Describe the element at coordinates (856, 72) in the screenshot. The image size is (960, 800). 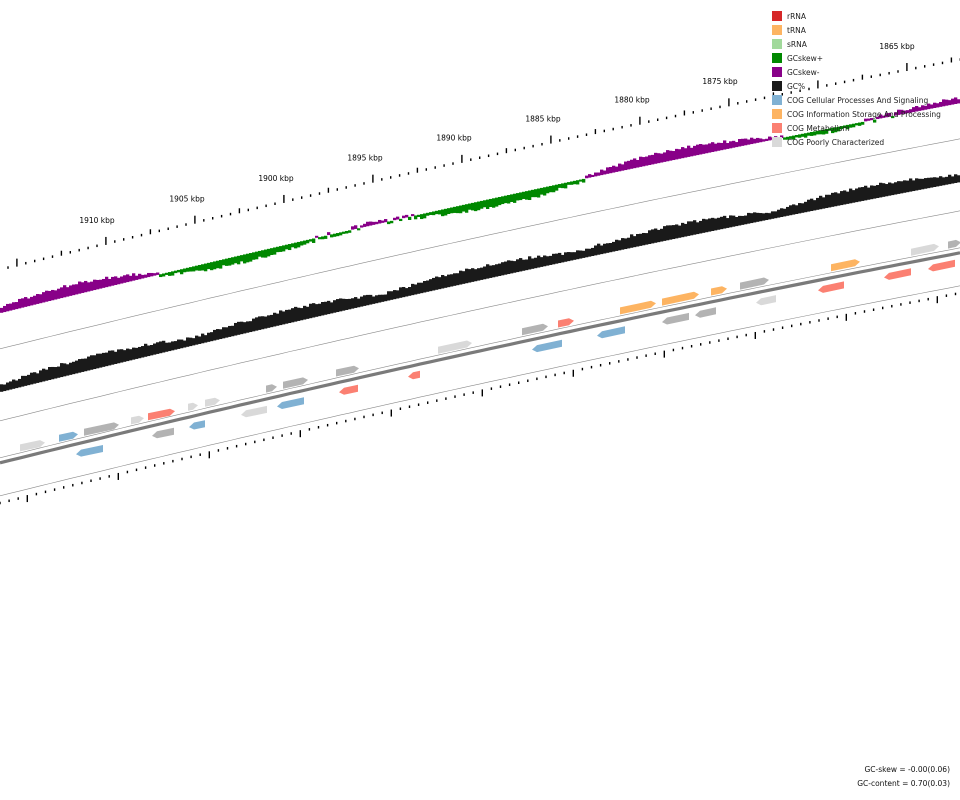
I see `legend-item-gcskew-neg: GCskew-` at that location.